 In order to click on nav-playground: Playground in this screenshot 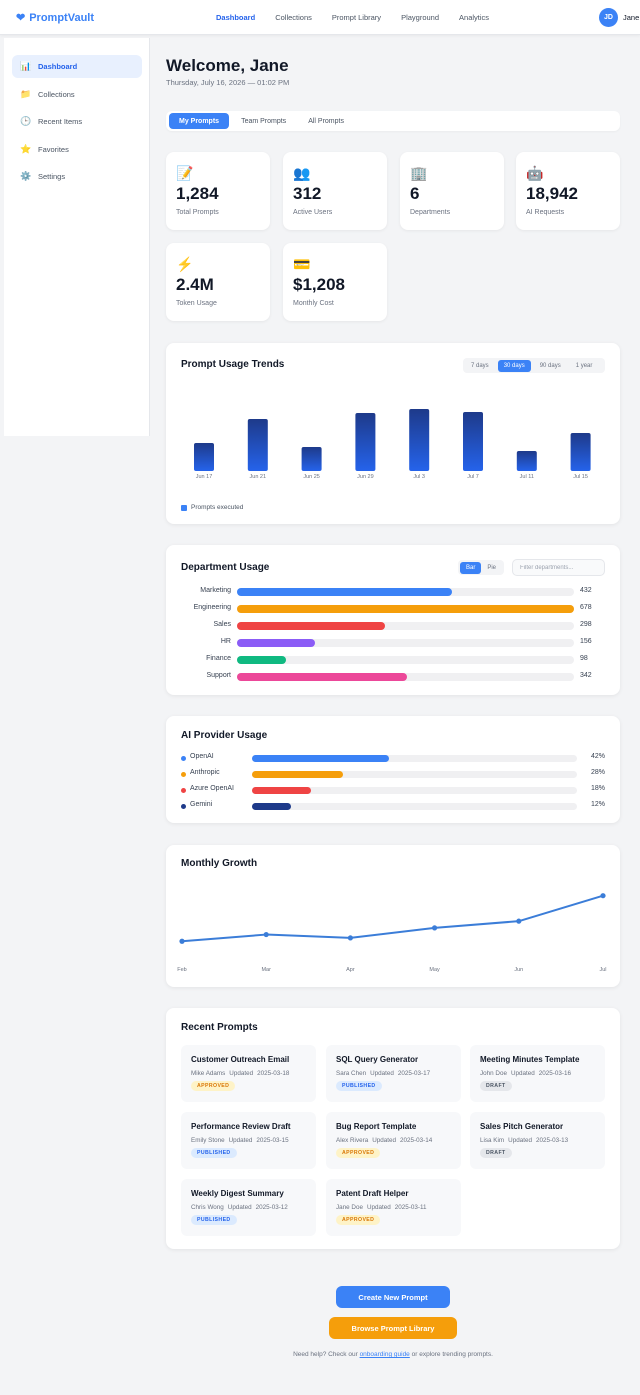, I will do `click(420, 17)`.